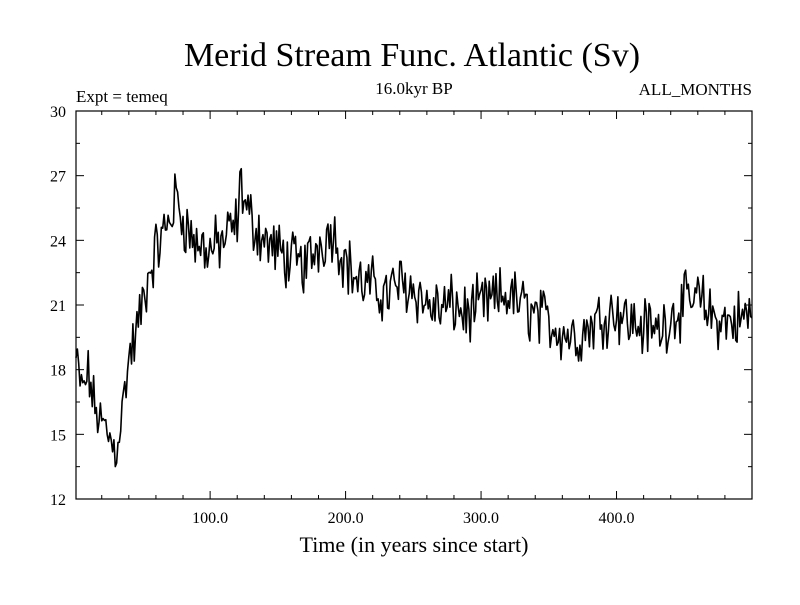 This screenshot has height=605, width=800. Describe the element at coordinates (58, 112) in the screenshot. I see `y-tick-label: 30` at that location.